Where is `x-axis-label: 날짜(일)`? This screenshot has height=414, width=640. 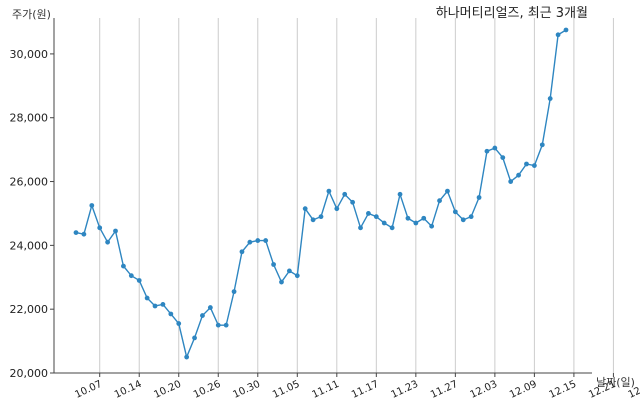 x-axis-label: 날짜(일) is located at coordinates (615, 382).